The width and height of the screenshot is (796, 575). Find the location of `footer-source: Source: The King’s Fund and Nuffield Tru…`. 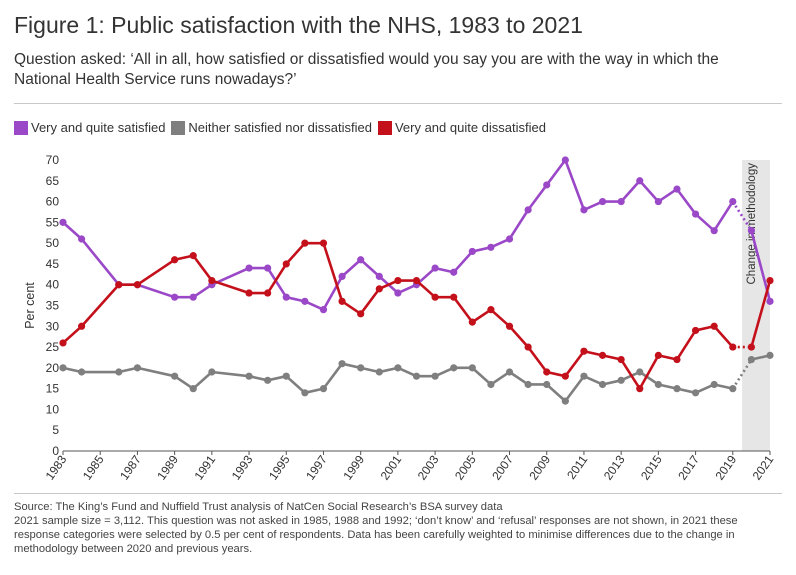

footer-source: Source: The King’s Fund and Nuffield Tru… is located at coordinates (258, 507).